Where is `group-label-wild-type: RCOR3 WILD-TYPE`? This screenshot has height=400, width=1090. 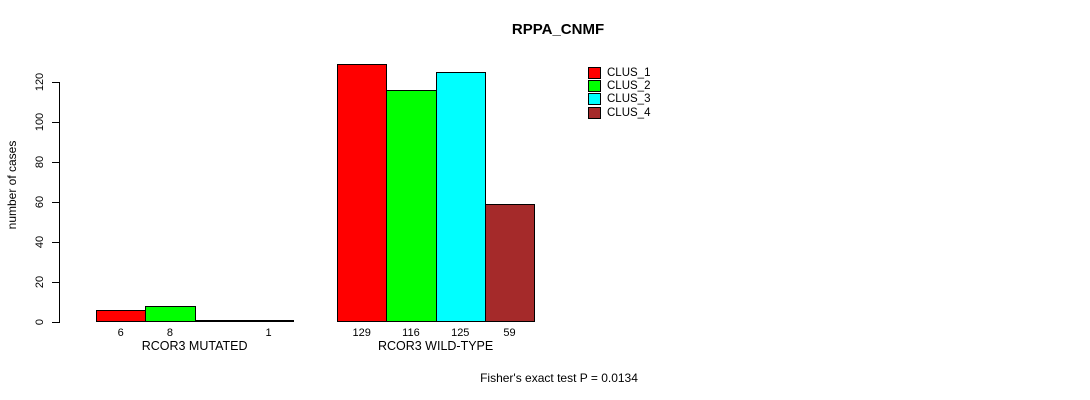
group-label-wild-type: RCOR3 WILD-TYPE is located at coordinates (435, 346).